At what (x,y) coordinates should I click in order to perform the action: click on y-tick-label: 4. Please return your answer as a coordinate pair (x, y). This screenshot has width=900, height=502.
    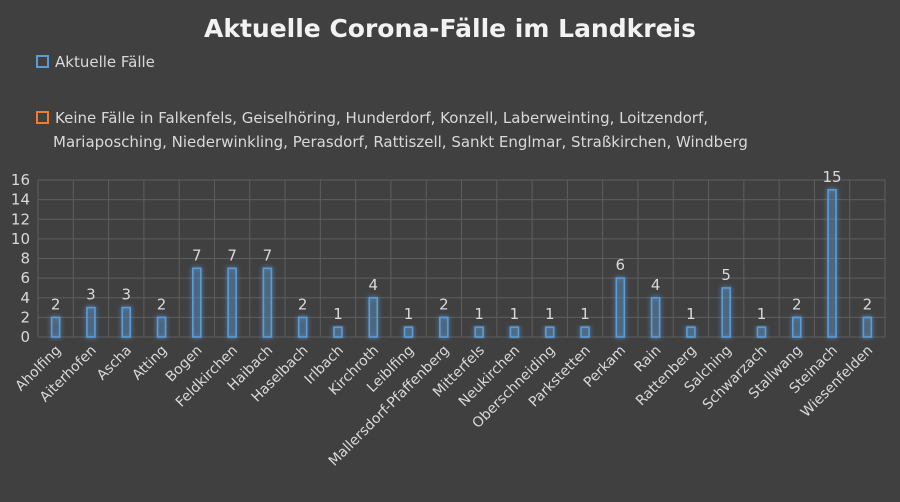
    Looking at the image, I should click on (25, 298).